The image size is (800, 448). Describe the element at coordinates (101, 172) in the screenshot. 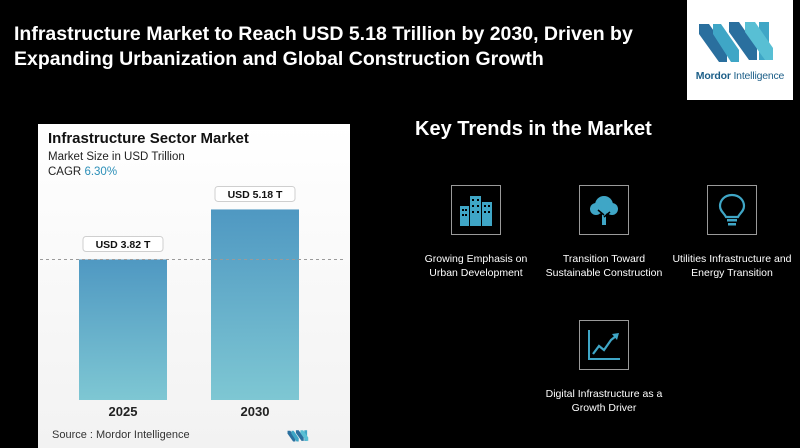

I see `cagr-value: 6.30%` at that location.